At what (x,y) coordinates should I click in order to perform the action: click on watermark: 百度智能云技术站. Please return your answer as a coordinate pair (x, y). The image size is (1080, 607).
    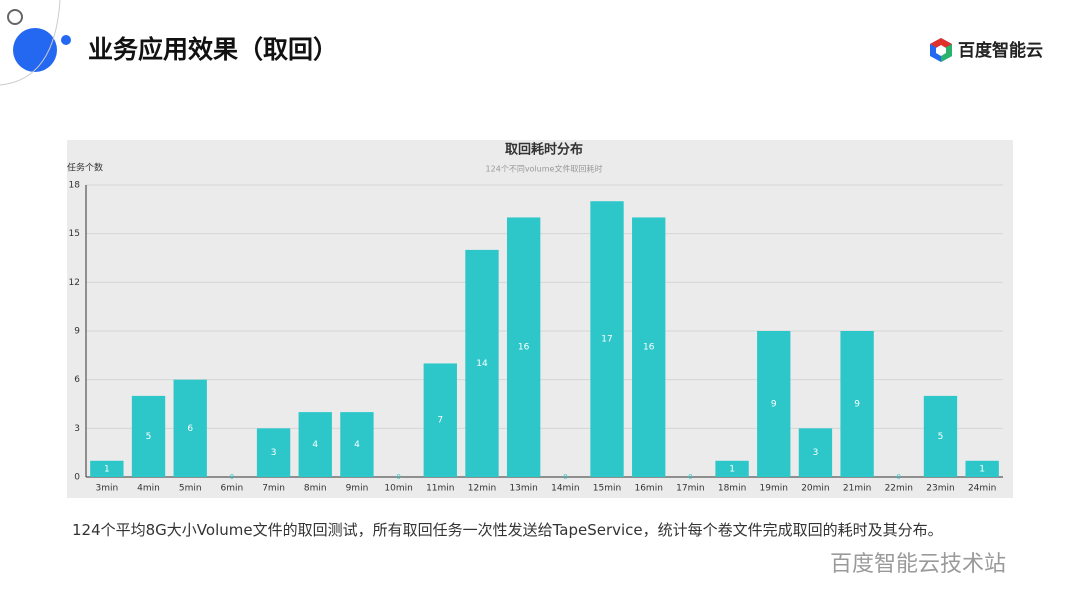
    Looking at the image, I should click on (918, 564).